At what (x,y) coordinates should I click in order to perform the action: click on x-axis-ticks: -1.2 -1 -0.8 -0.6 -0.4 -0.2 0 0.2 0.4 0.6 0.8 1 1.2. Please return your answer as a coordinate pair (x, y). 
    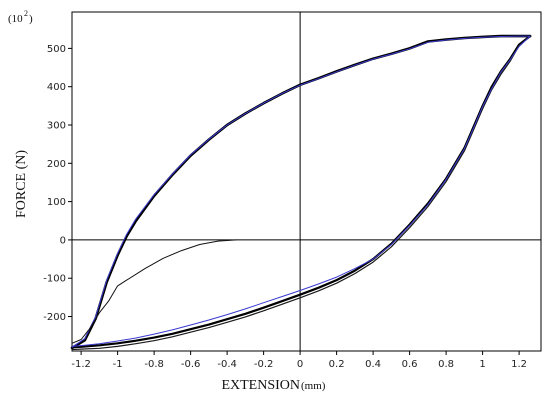
    Looking at the image, I should click on (299, 360).